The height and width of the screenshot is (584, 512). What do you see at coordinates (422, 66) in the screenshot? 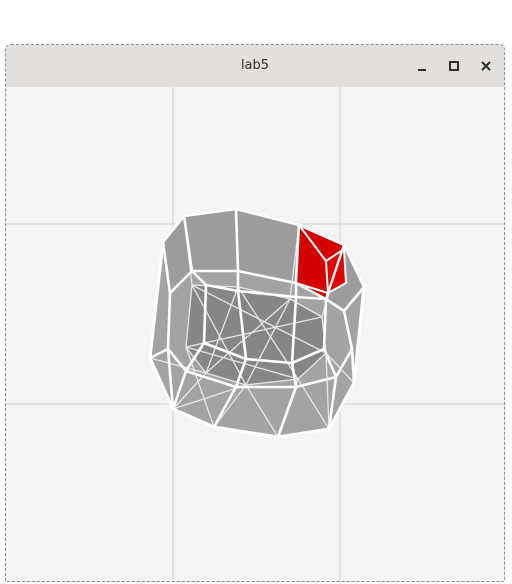
I see `minimize-button` at bounding box center [422, 66].